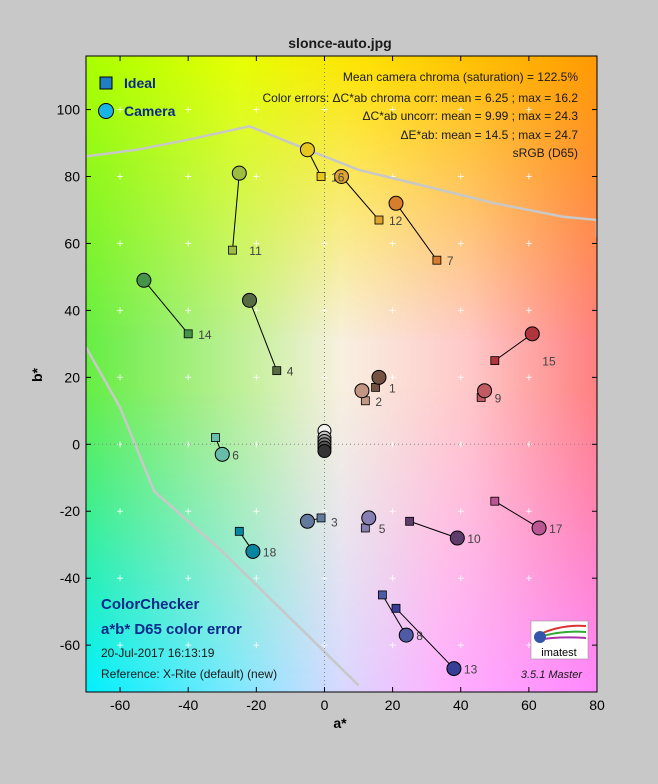 This screenshot has height=784, width=658. I want to click on y-tick-label: 20, so click(72, 377).